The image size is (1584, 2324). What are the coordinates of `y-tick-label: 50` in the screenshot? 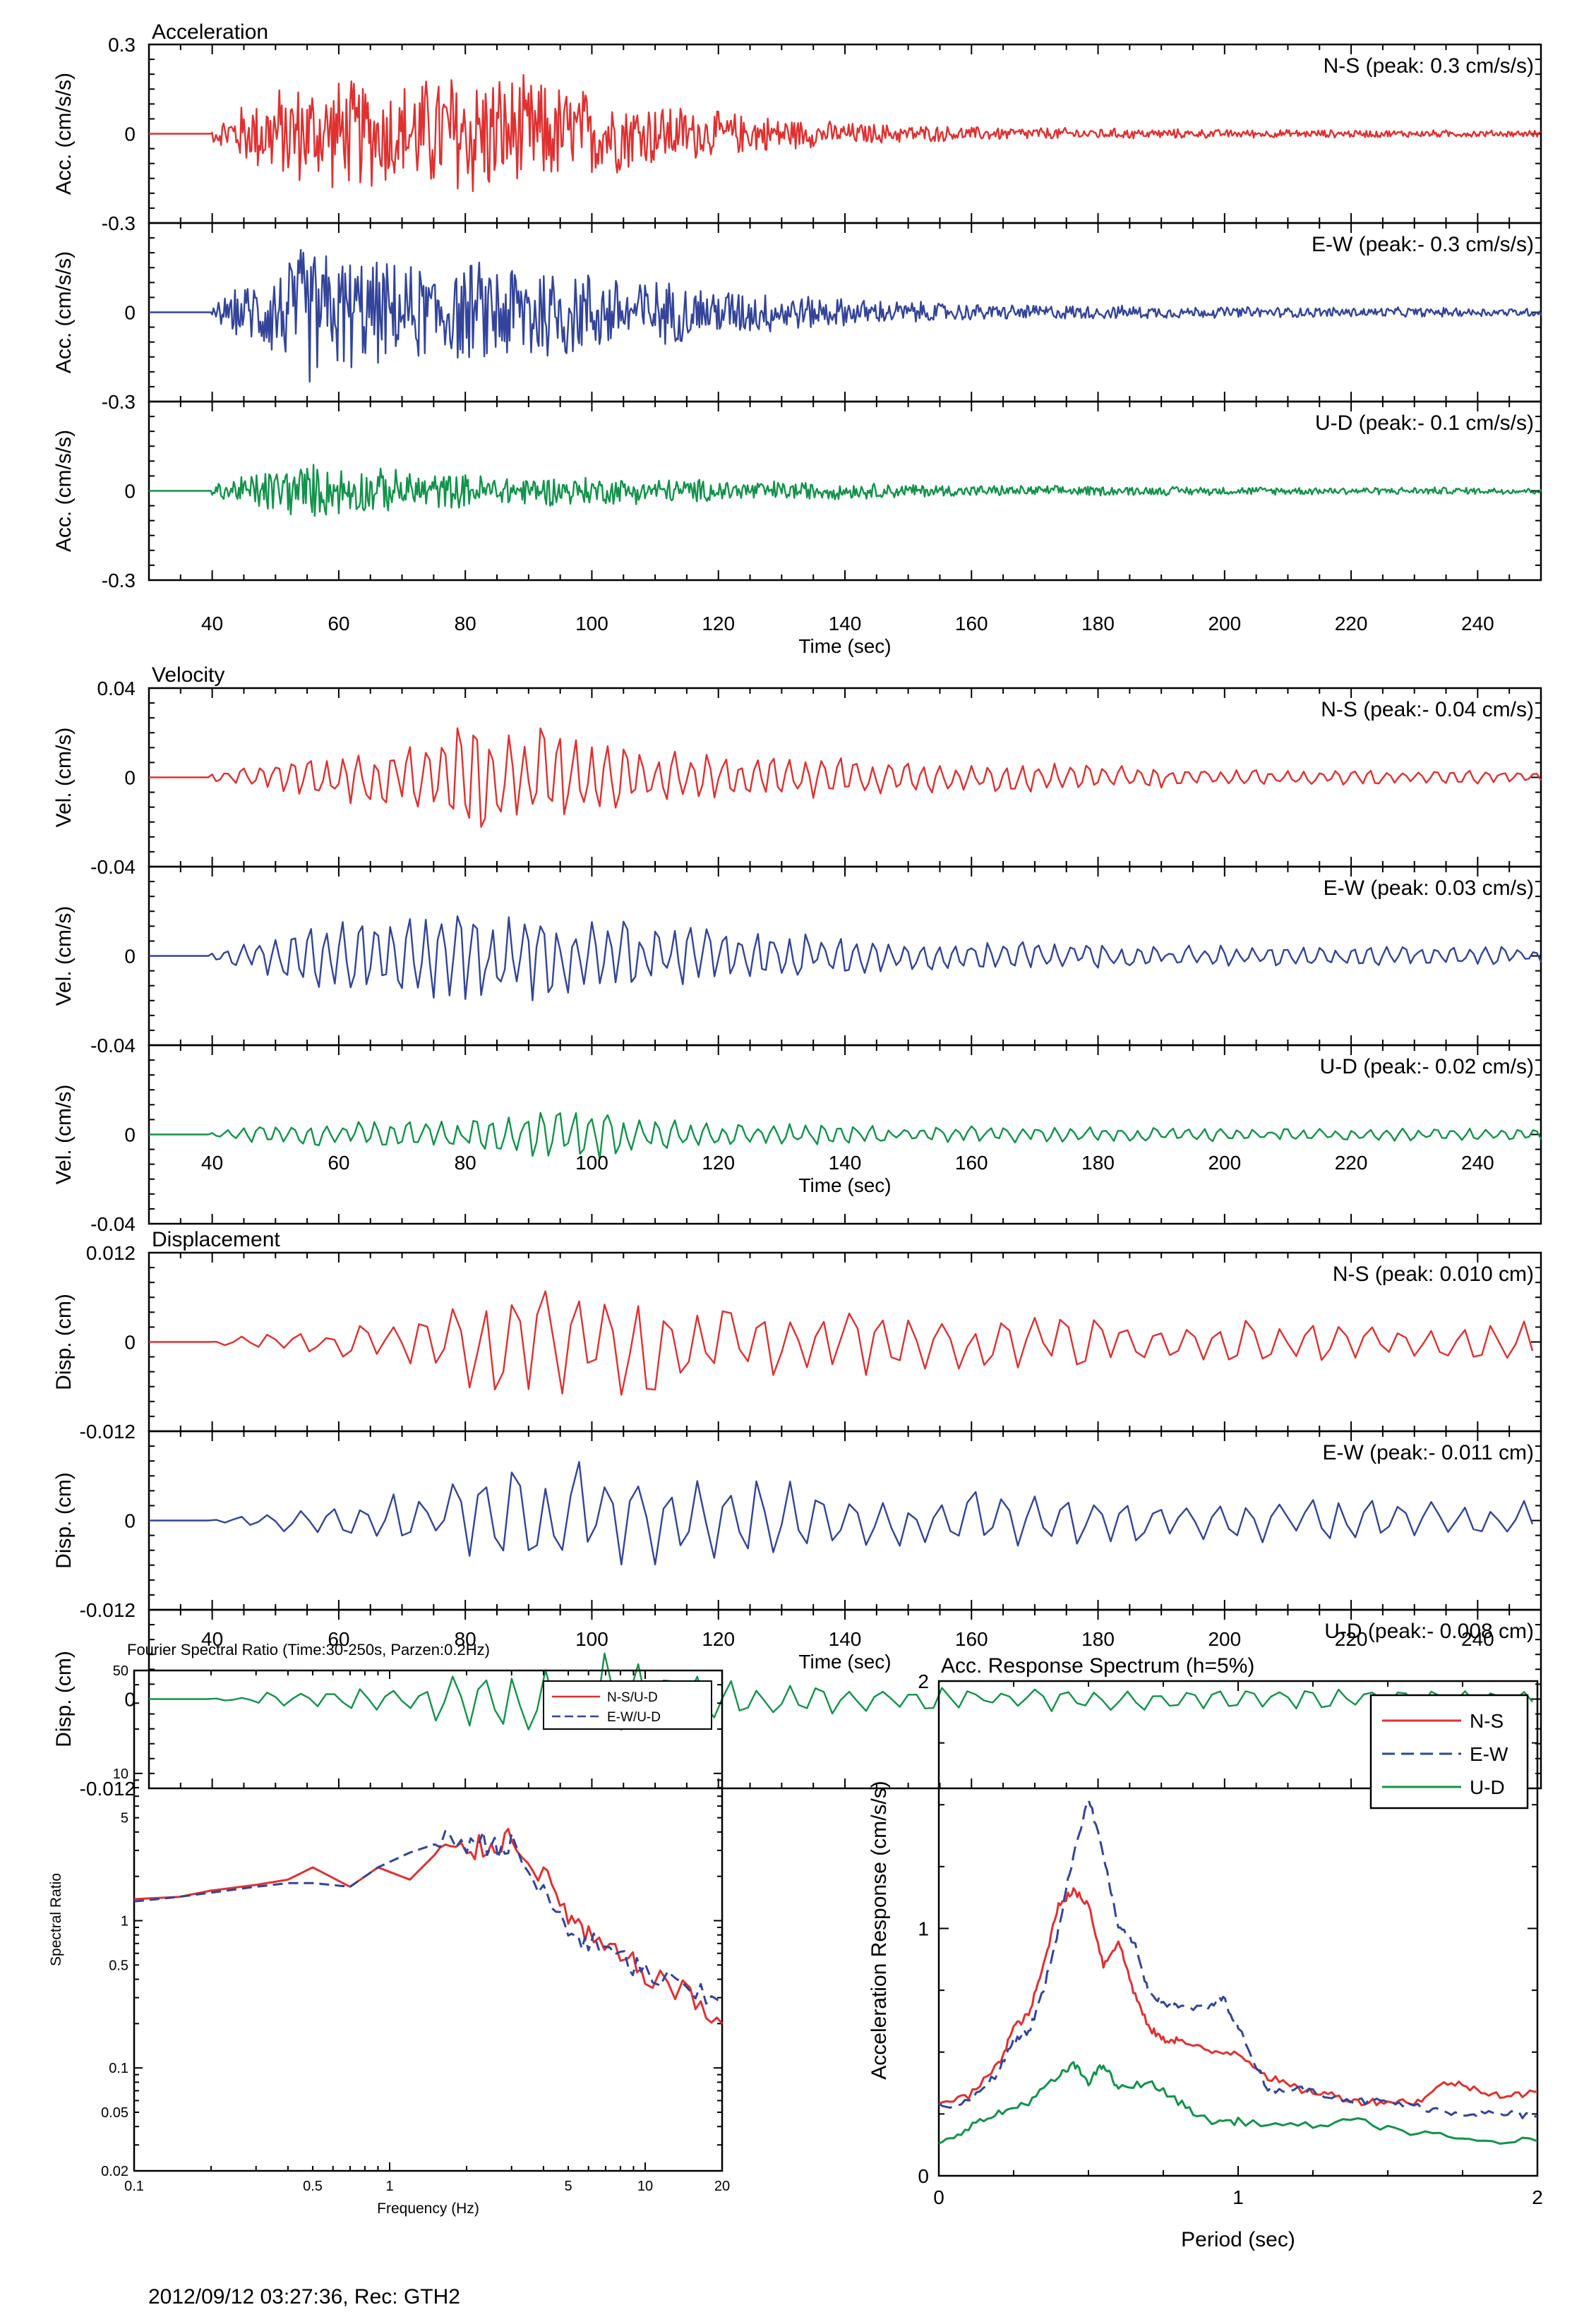 It's located at (121, 1671).